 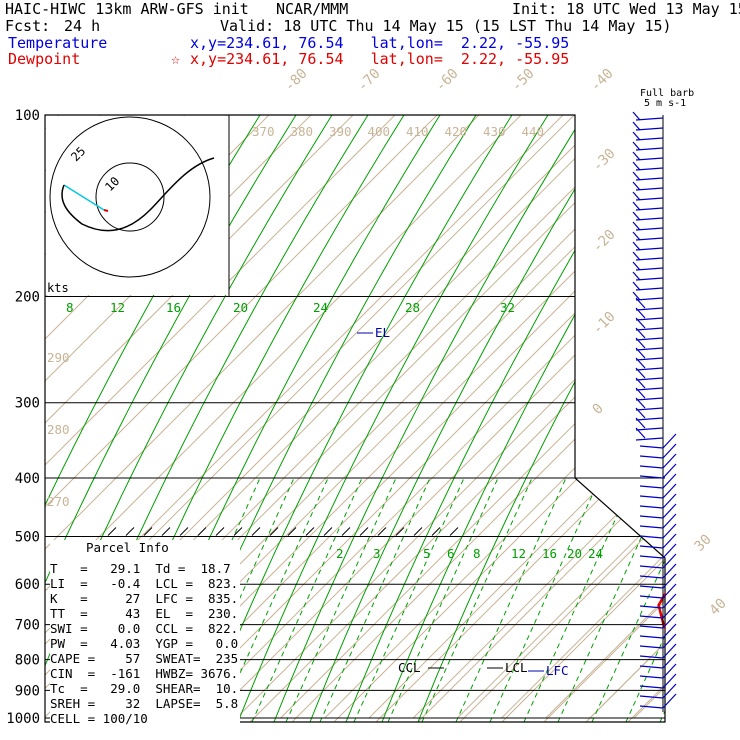 I want to click on isotherm-label: -70, so click(x=369, y=80).